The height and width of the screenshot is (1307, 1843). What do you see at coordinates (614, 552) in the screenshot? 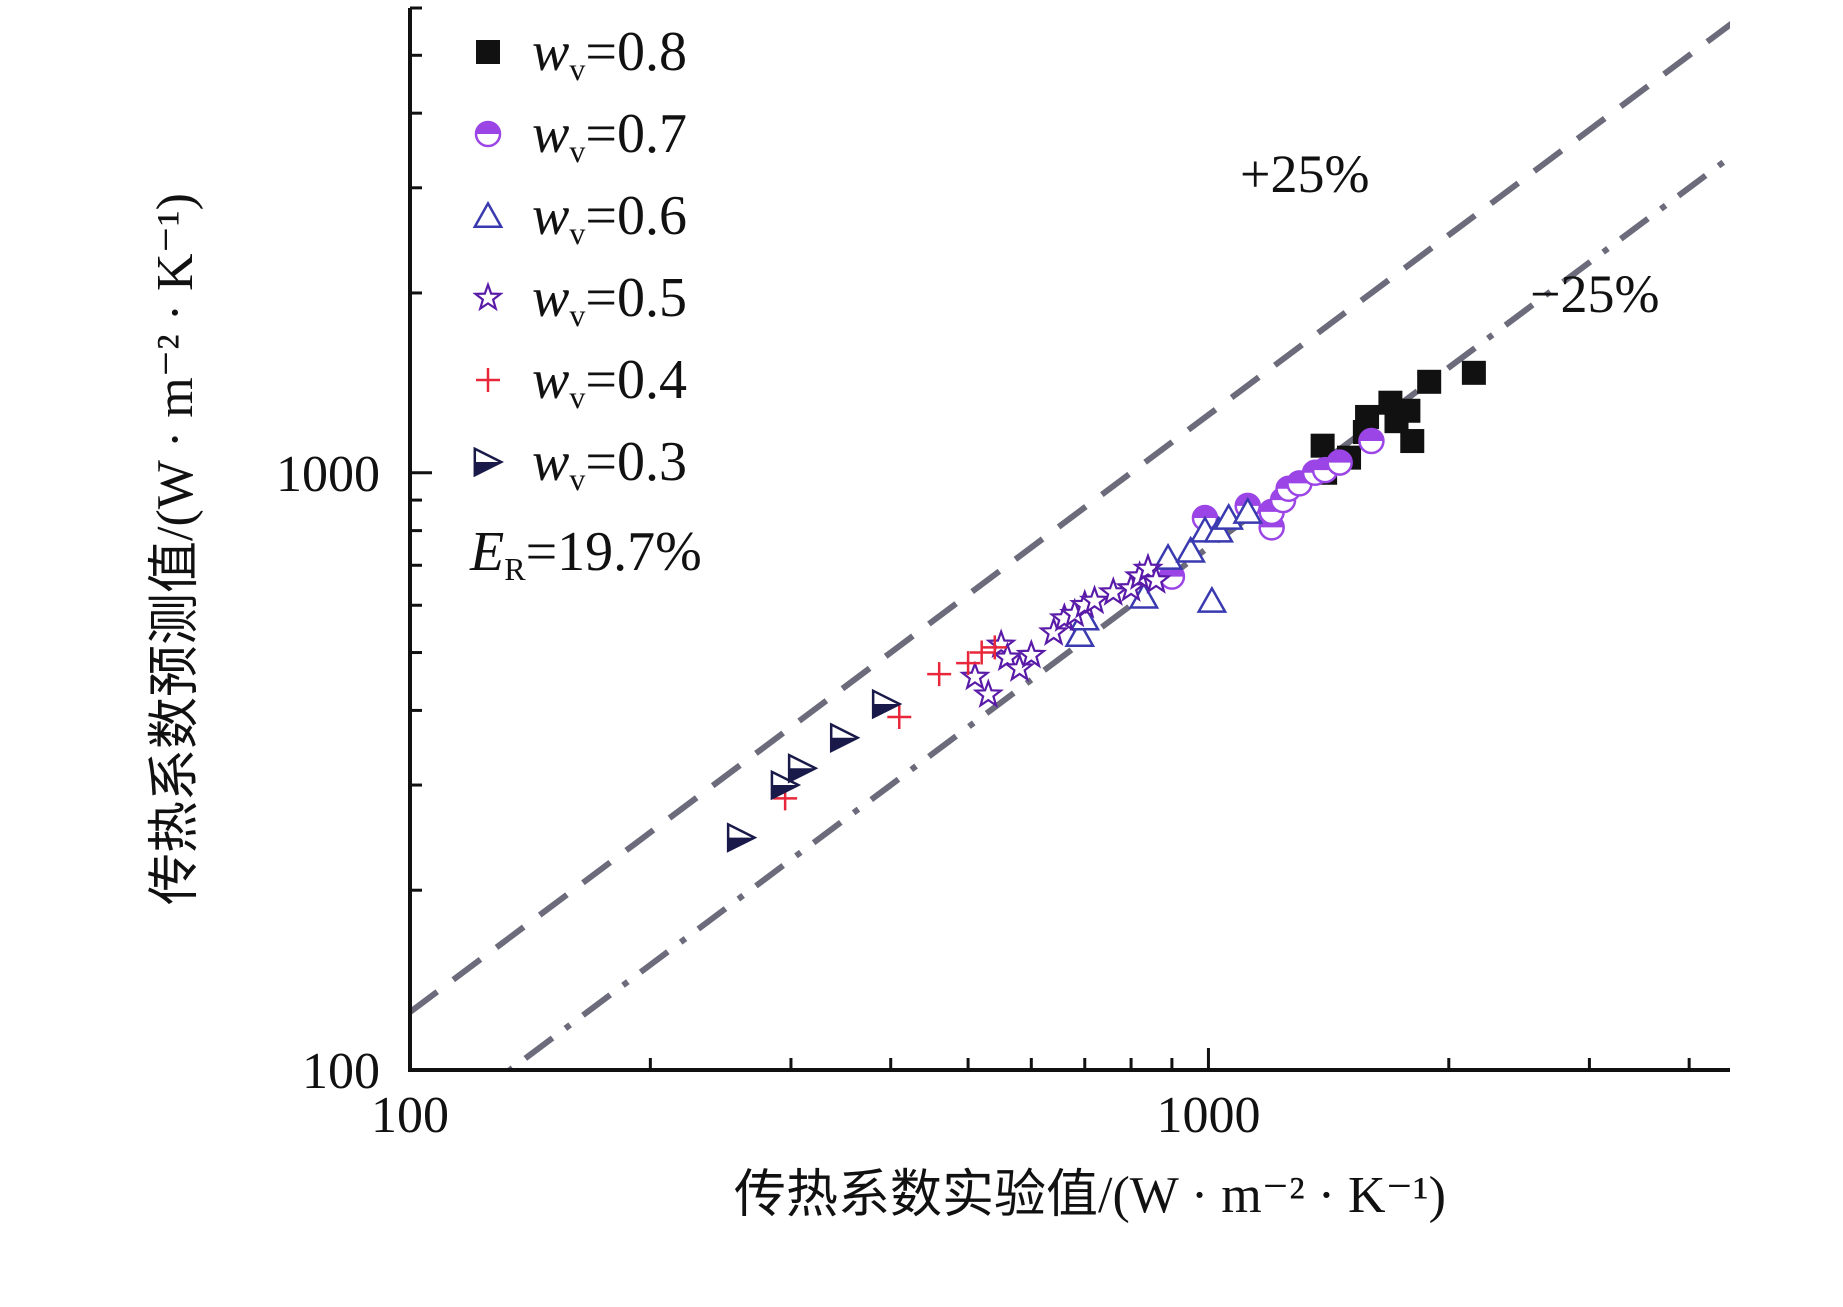
I see `annotation-value: =19.7%` at bounding box center [614, 552].